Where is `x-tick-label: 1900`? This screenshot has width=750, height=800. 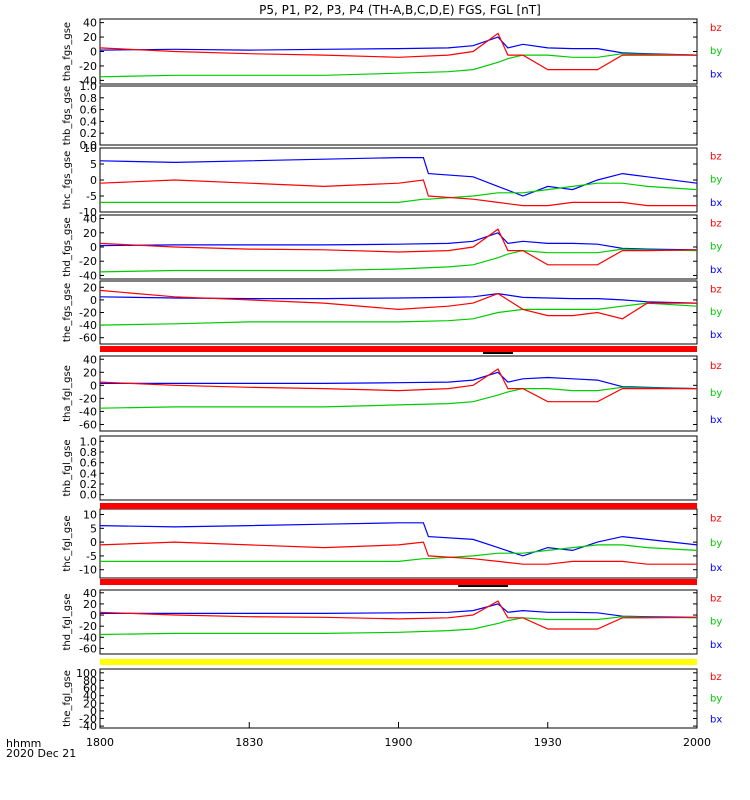
x-tick-label: 1900 is located at coordinates (399, 742).